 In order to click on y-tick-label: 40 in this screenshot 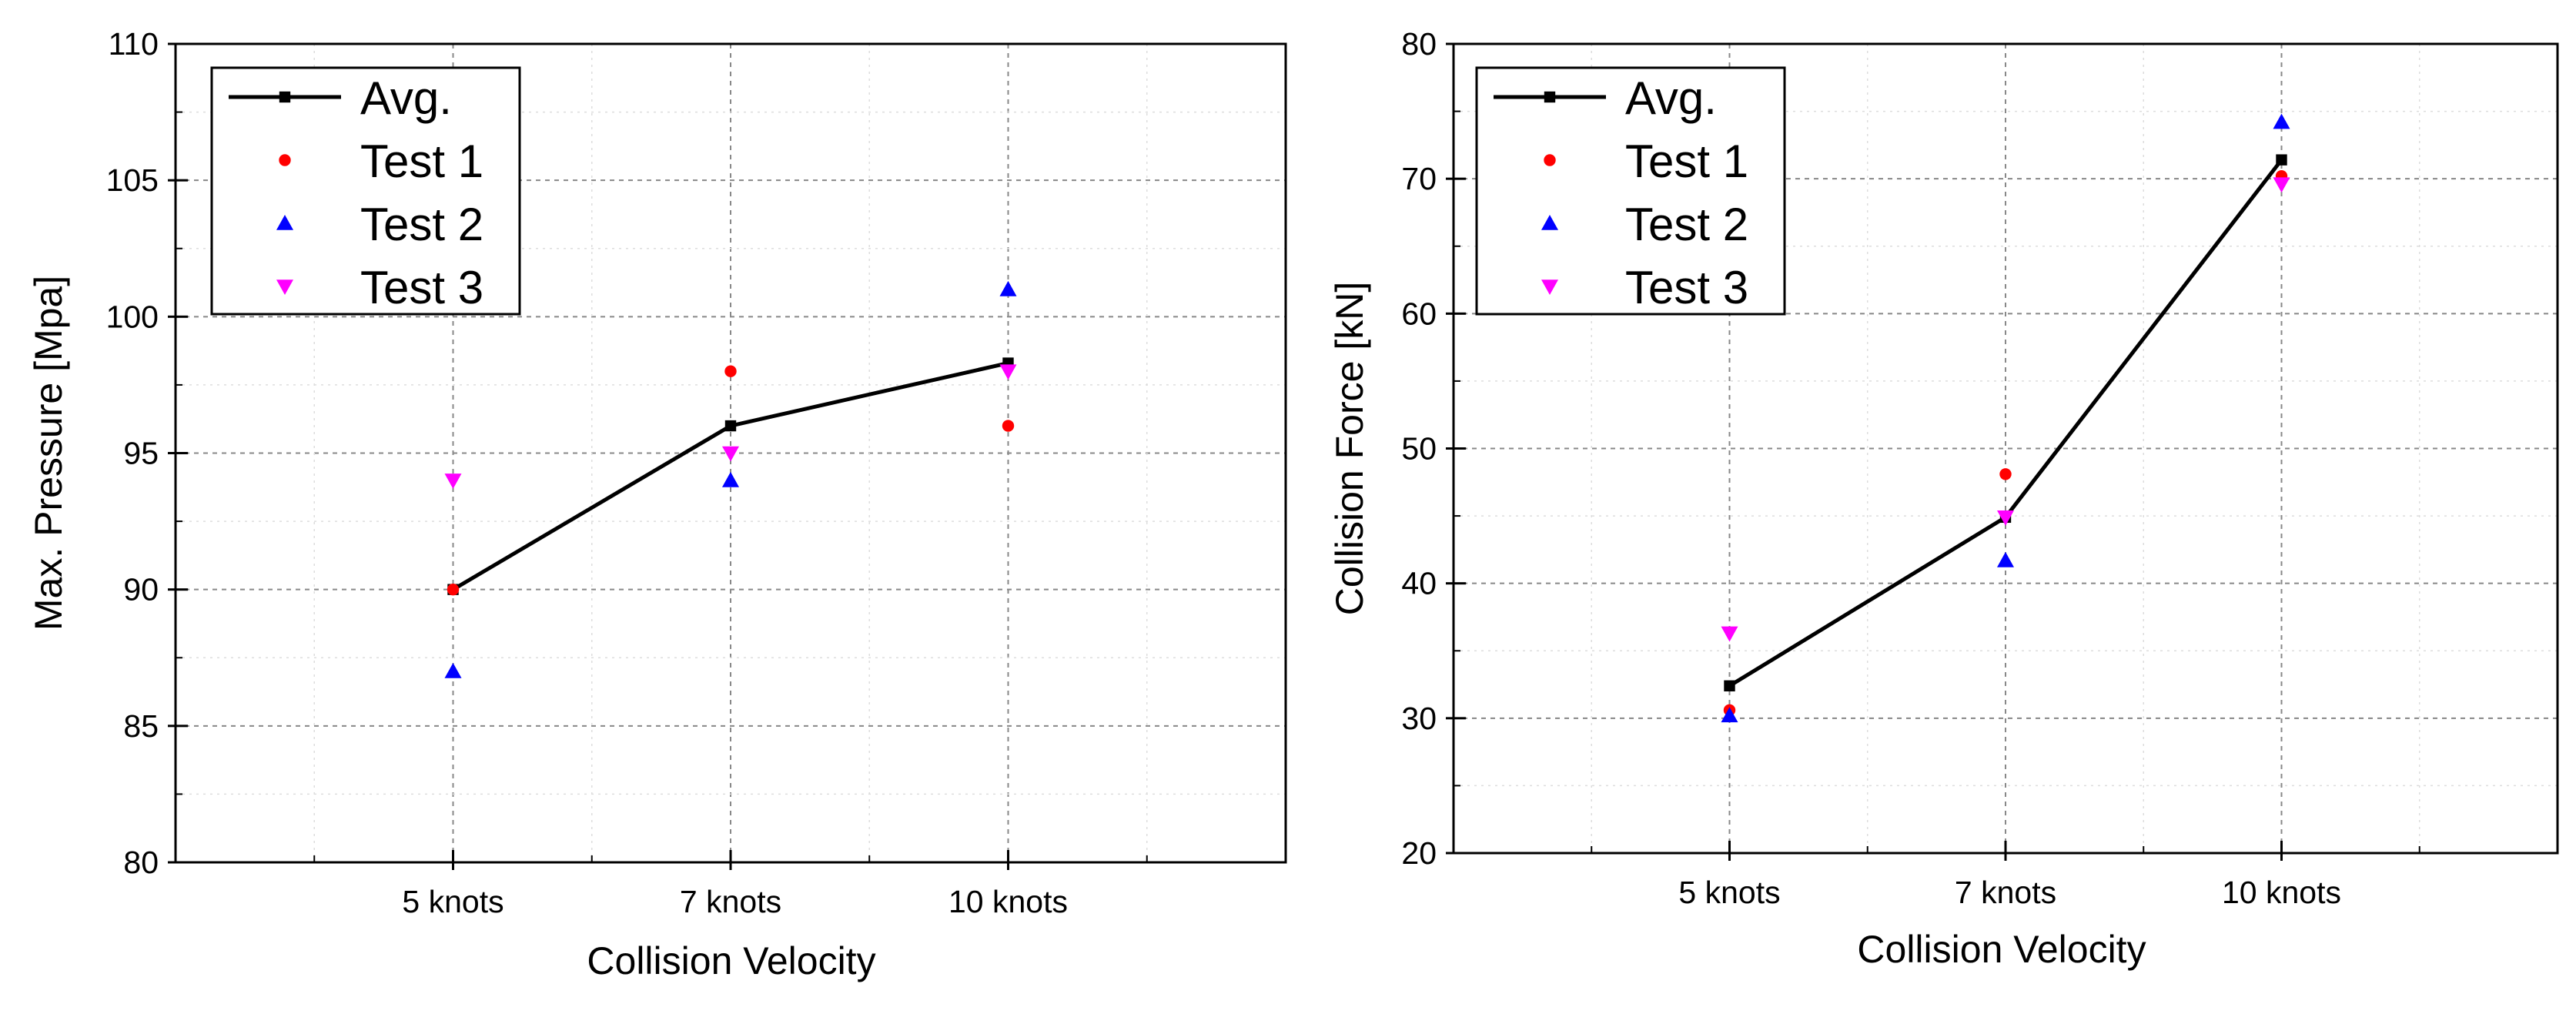, I will do `click(1419, 584)`.